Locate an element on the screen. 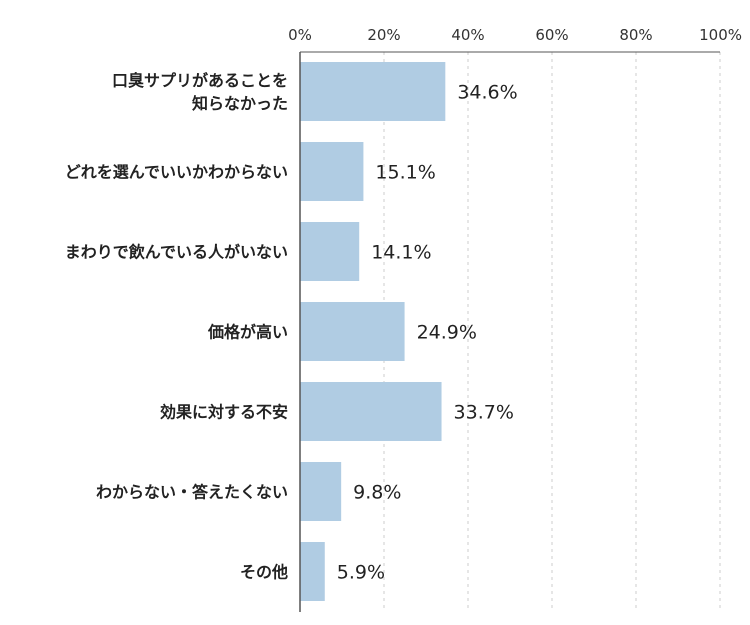  category-label: 効果に対する不安 is located at coordinates (224, 412).